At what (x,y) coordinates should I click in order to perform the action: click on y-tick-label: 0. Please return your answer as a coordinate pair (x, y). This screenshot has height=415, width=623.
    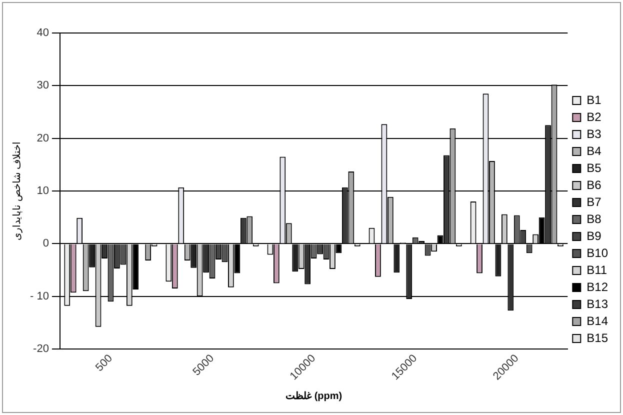
    Looking at the image, I should click on (45, 244).